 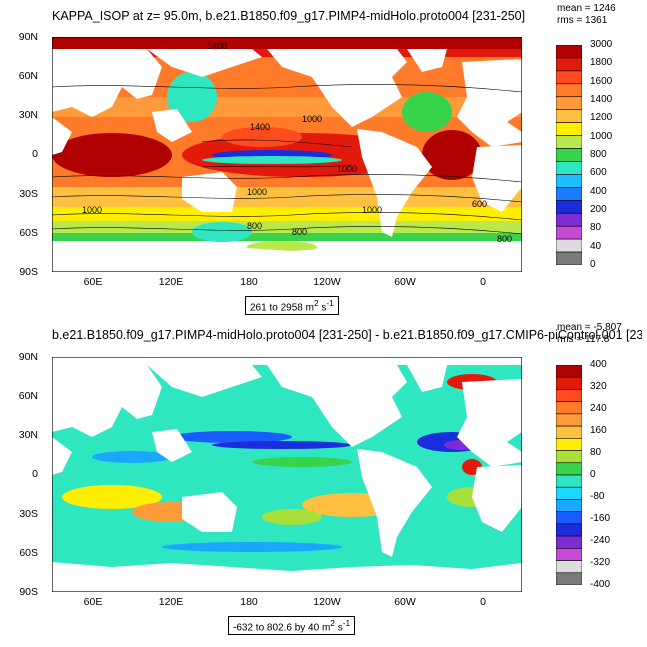 I want to click on bottom-colorbar-label: 160, so click(x=598, y=430).